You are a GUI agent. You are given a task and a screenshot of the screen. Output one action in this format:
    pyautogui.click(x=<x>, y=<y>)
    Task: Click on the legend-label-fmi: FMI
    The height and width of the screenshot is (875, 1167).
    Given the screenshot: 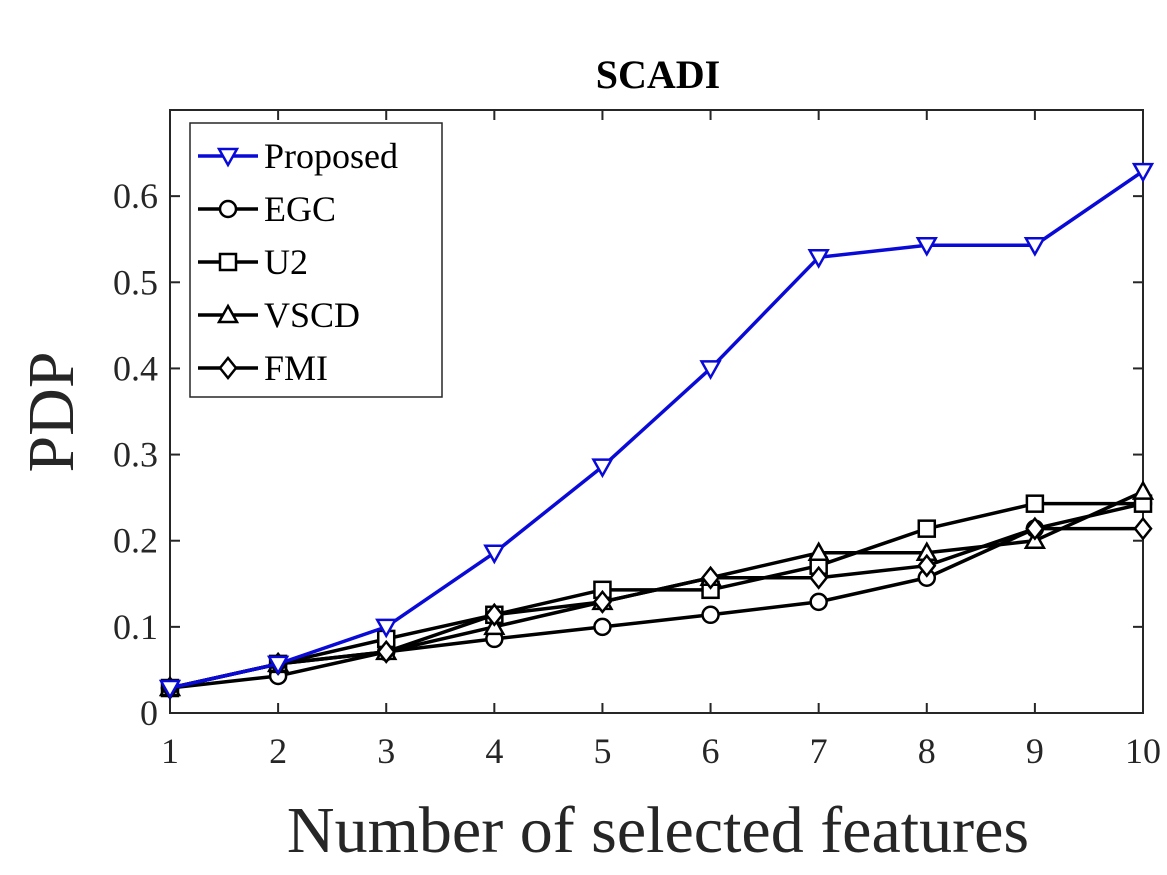 What is the action you would take?
    pyautogui.click(x=296, y=368)
    